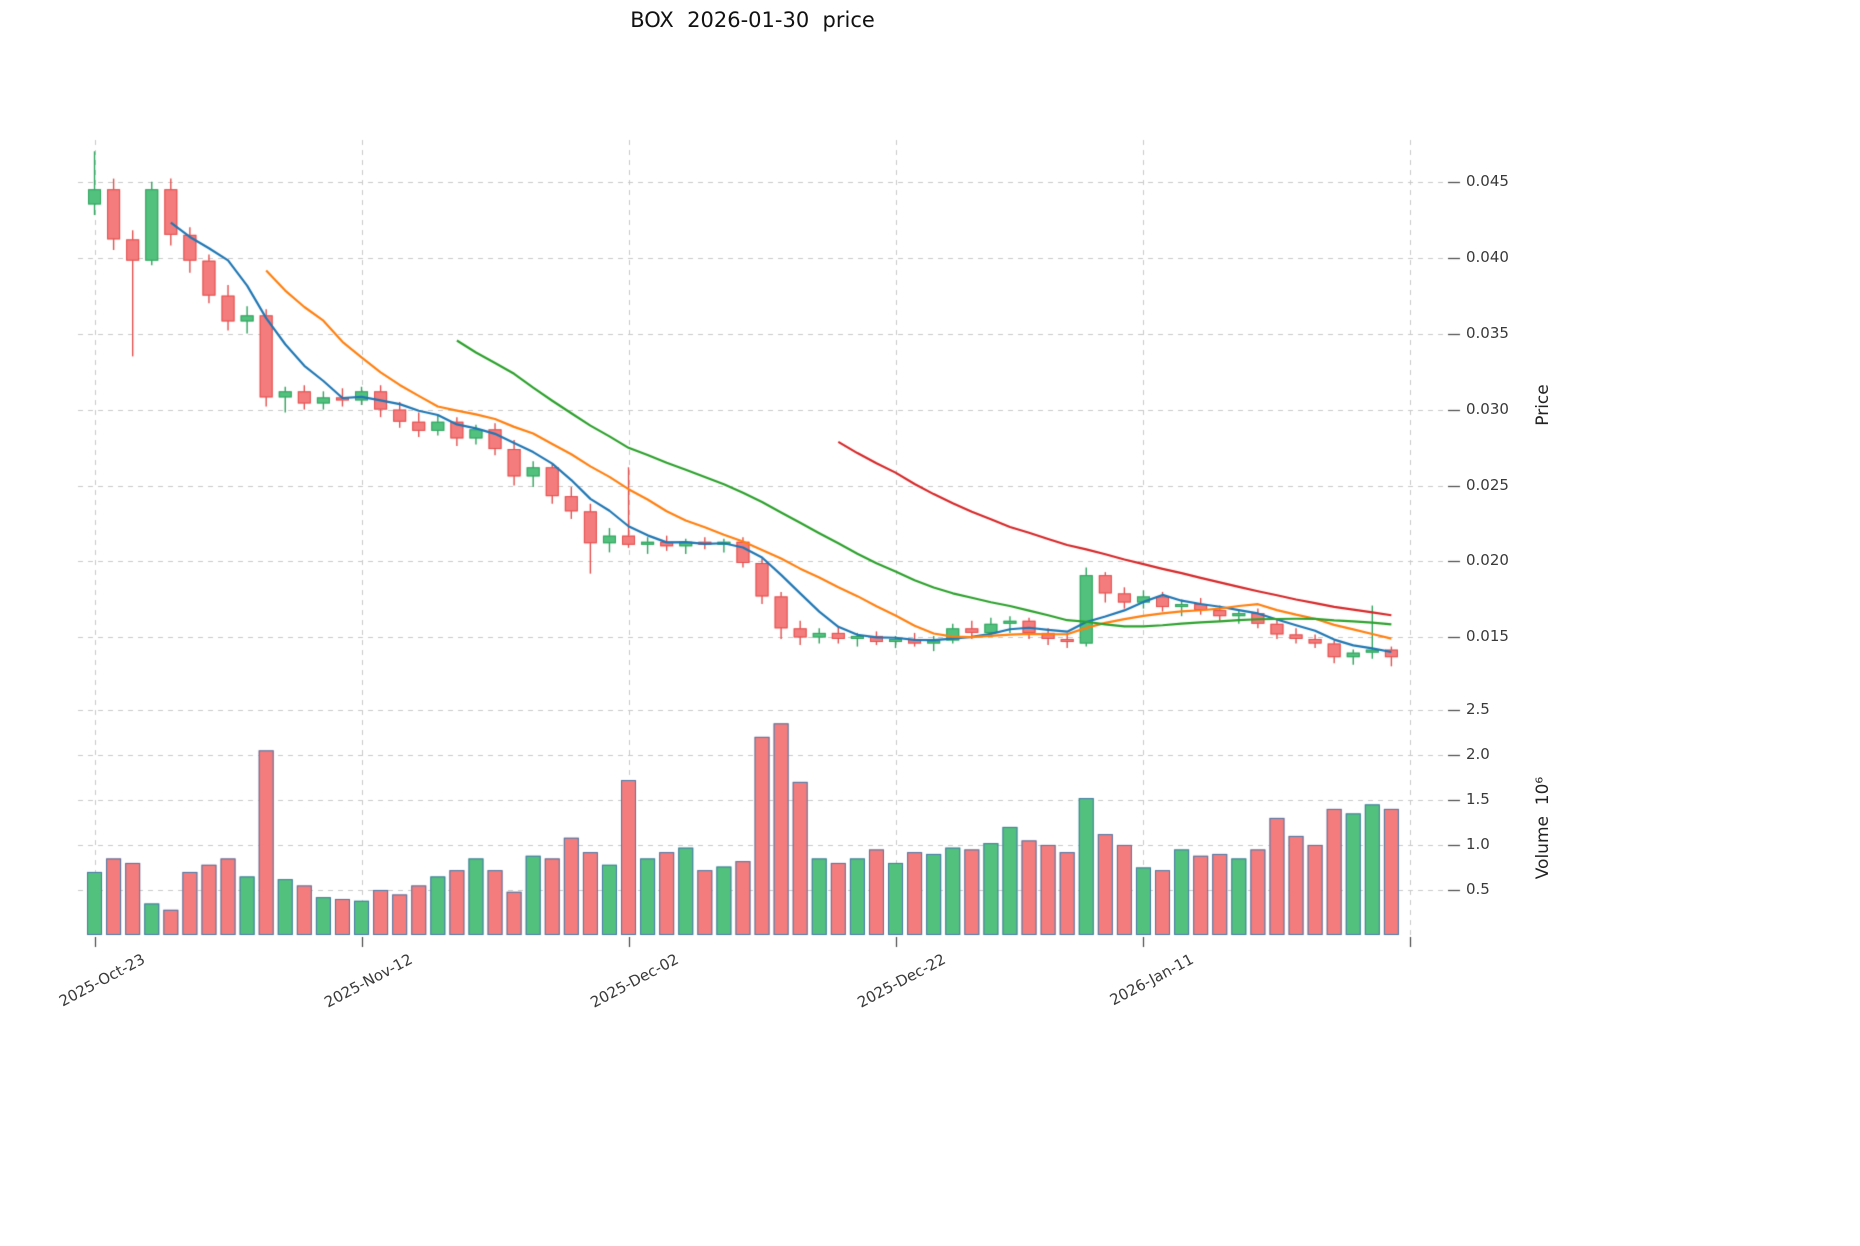 This screenshot has height=1246, width=1860. Describe the element at coordinates (1487, 636) in the screenshot. I see `price-tick-label: 0.015` at that location.